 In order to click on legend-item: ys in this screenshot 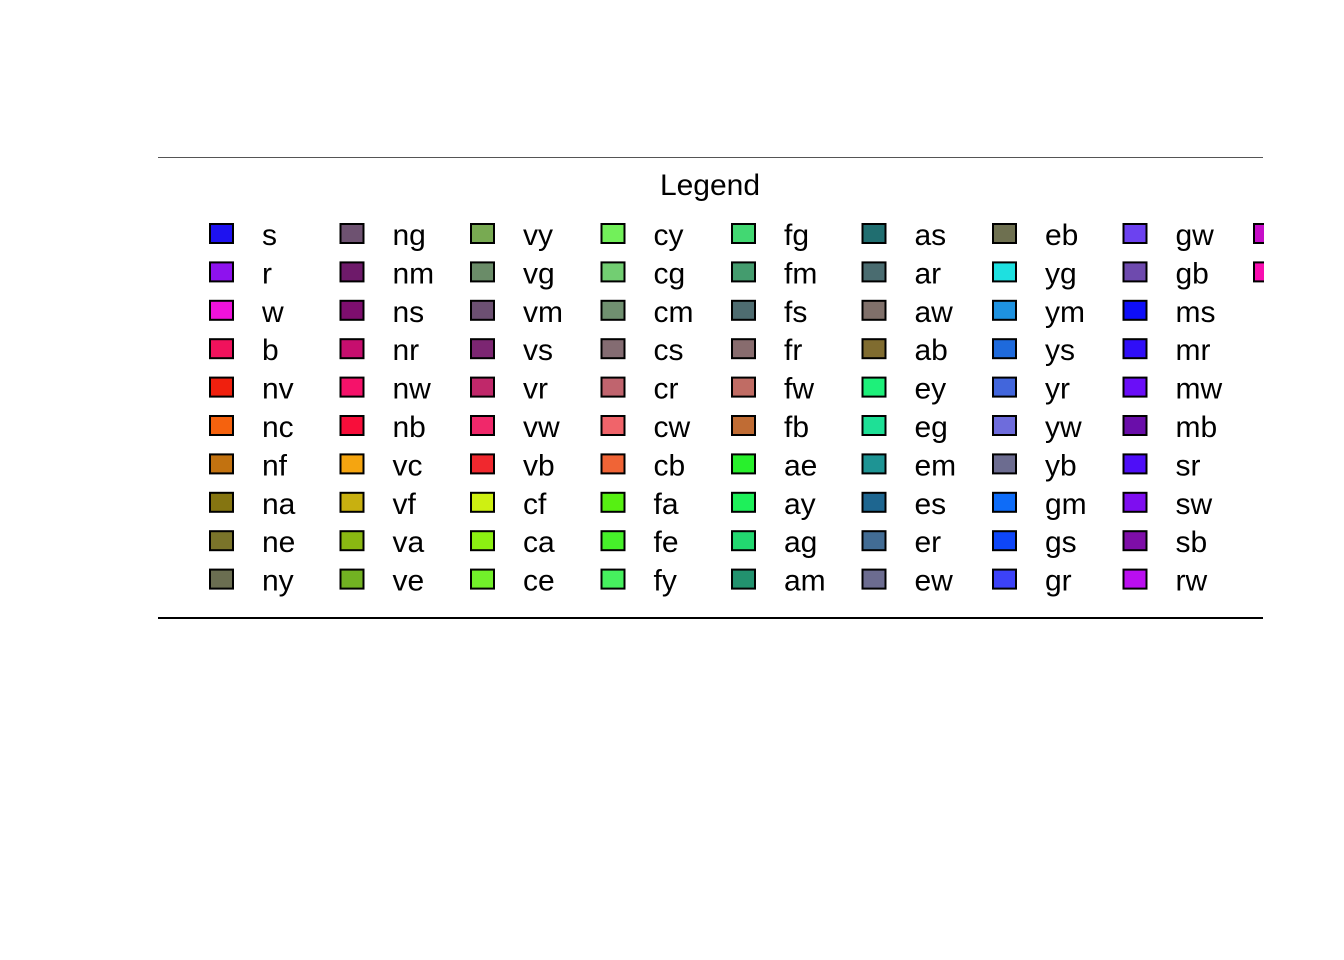, I will do `click(1033, 350)`.